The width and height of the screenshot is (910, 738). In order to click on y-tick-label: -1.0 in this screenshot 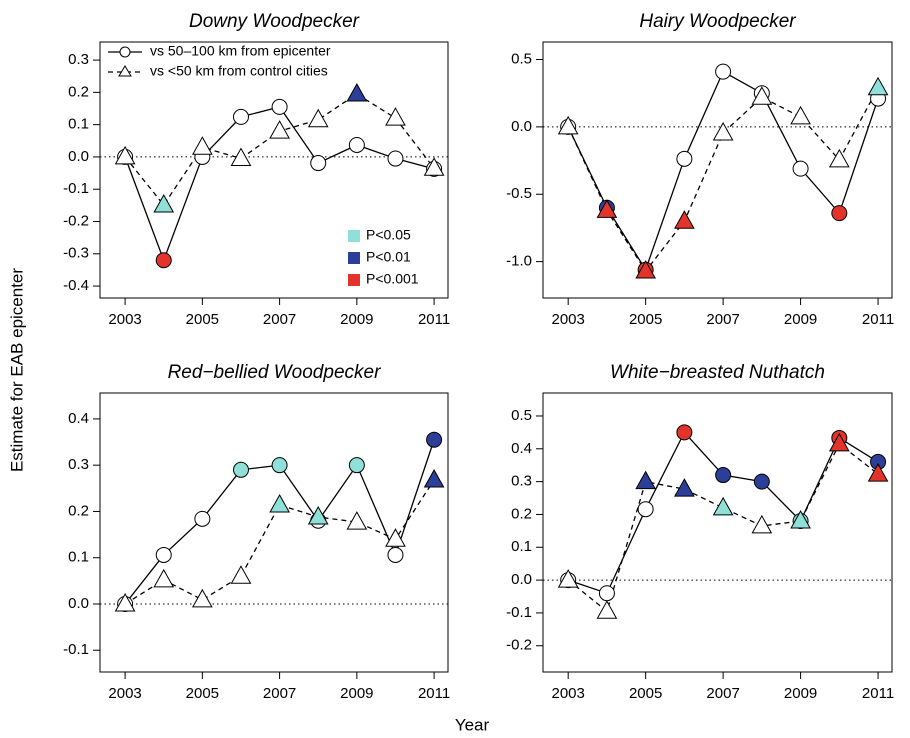, I will do `click(519, 261)`.